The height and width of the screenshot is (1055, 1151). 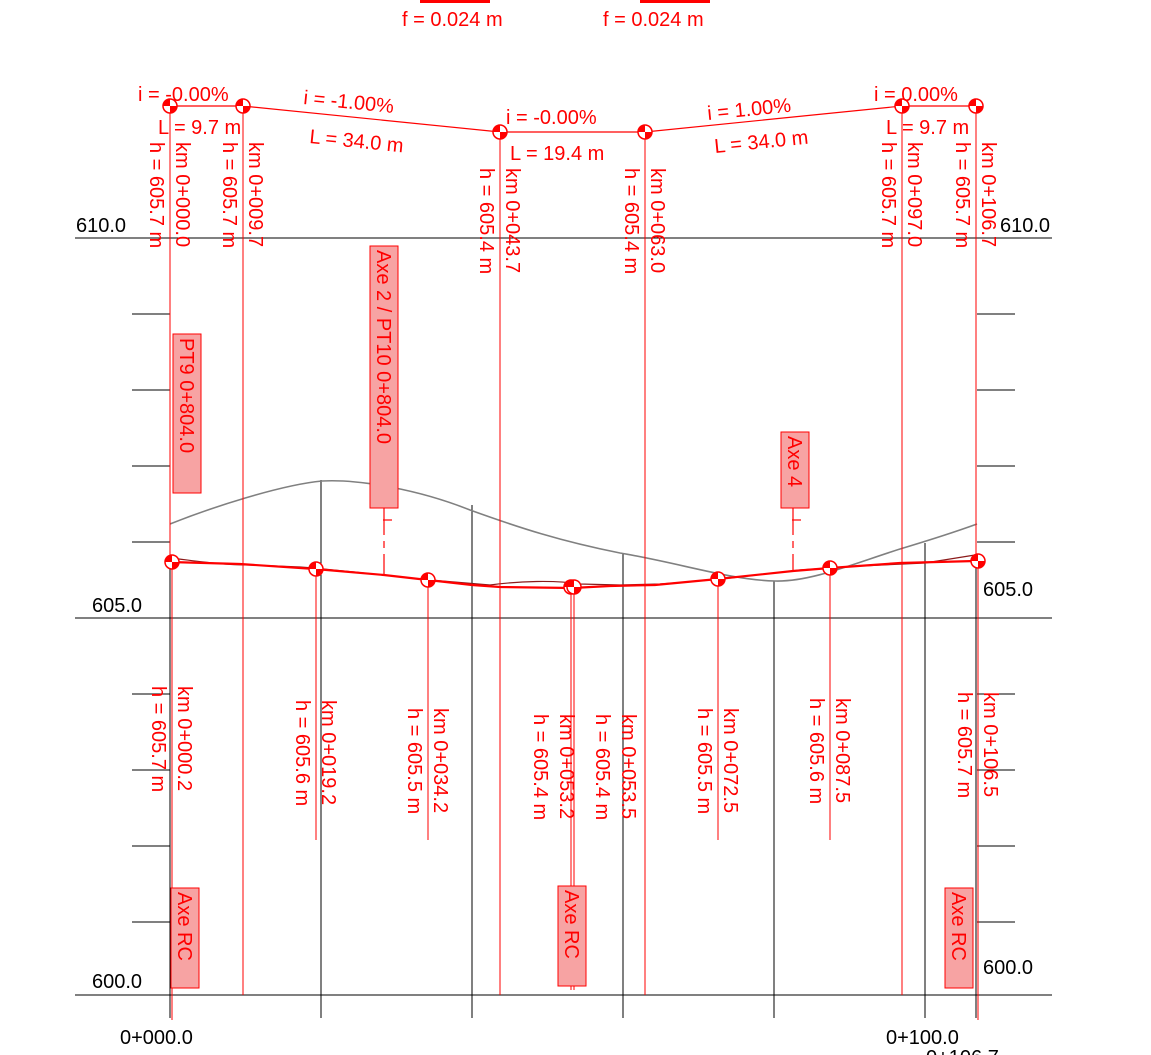 What do you see at coordinates (551, 118) in the screenshot?
I see `grade-3-i: i = -0.00%` at bounding box center [551, 118].